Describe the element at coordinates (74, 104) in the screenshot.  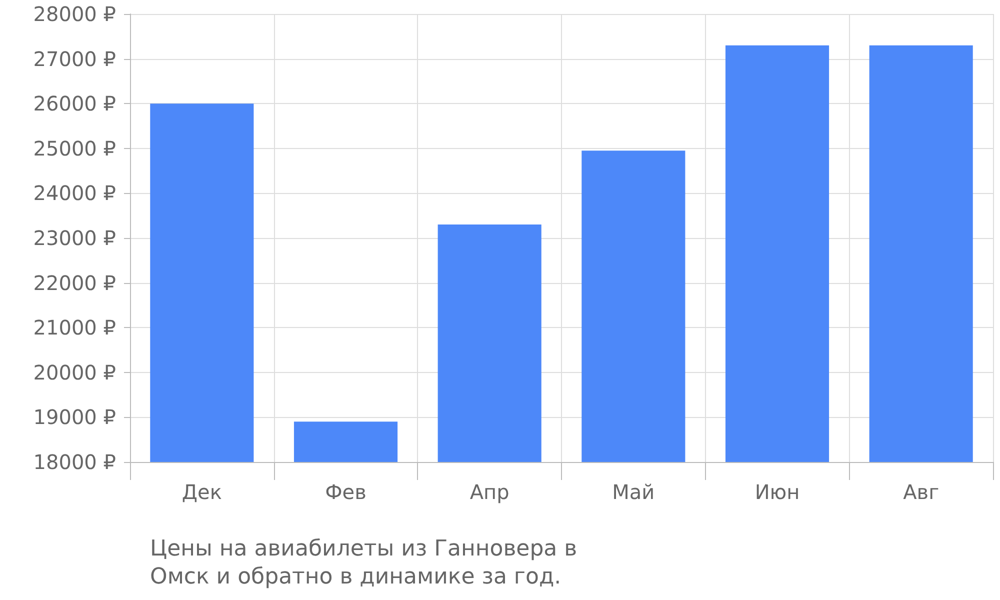
I see `y-tick-label: 26000 ₽` at that location.